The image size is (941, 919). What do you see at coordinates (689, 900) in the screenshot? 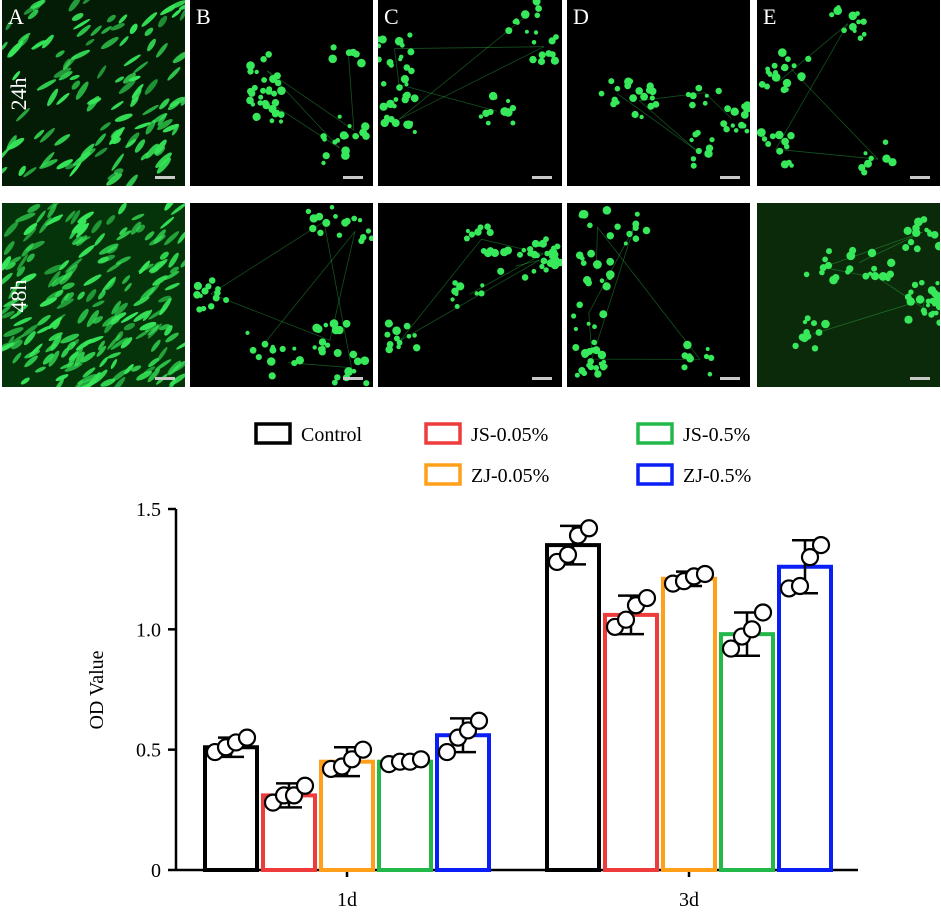
I see `x-tick-label: 3d` at bounding box center [689, 900].